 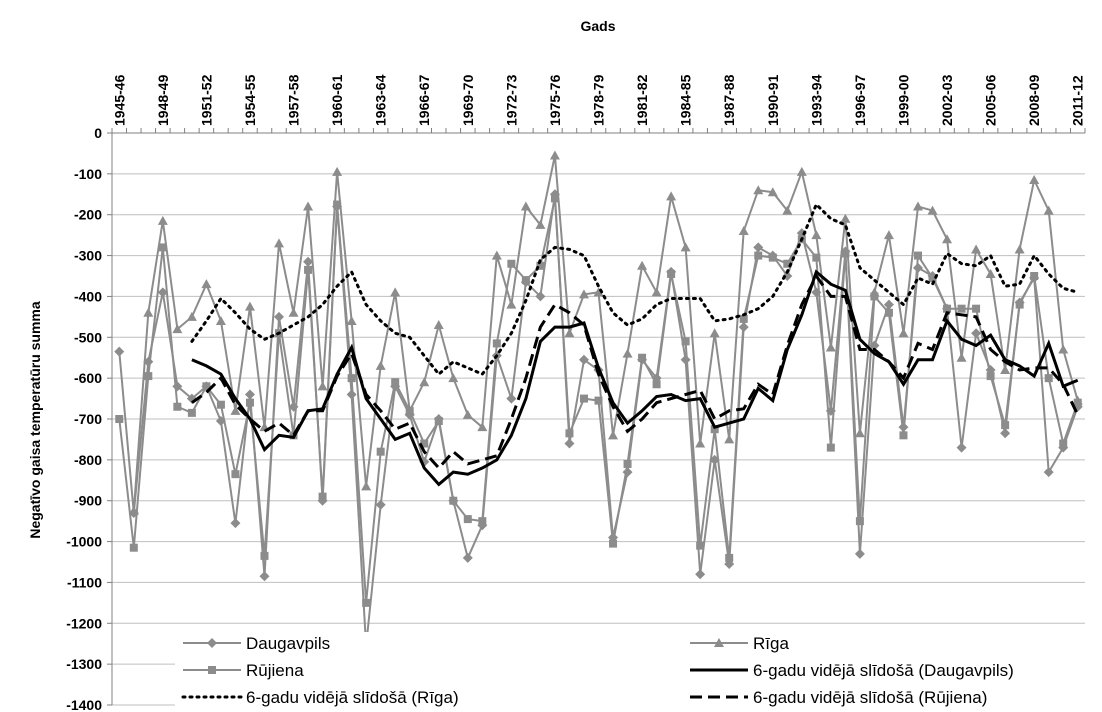 What do you see at coordinates (903, 100) in the screenshot?
I see `x-tick-label: 1999-00` at bounding box center [903, 100].